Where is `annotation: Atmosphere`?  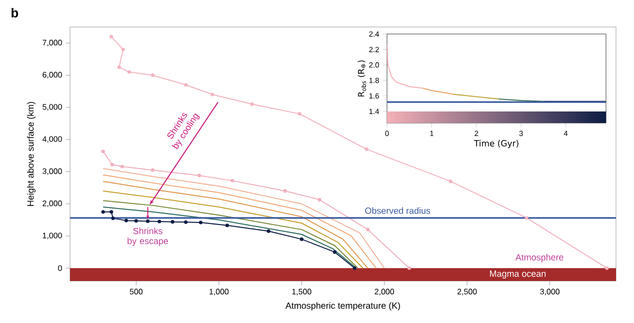
annotation: Atmosphere is located at coordinates (539, 258).